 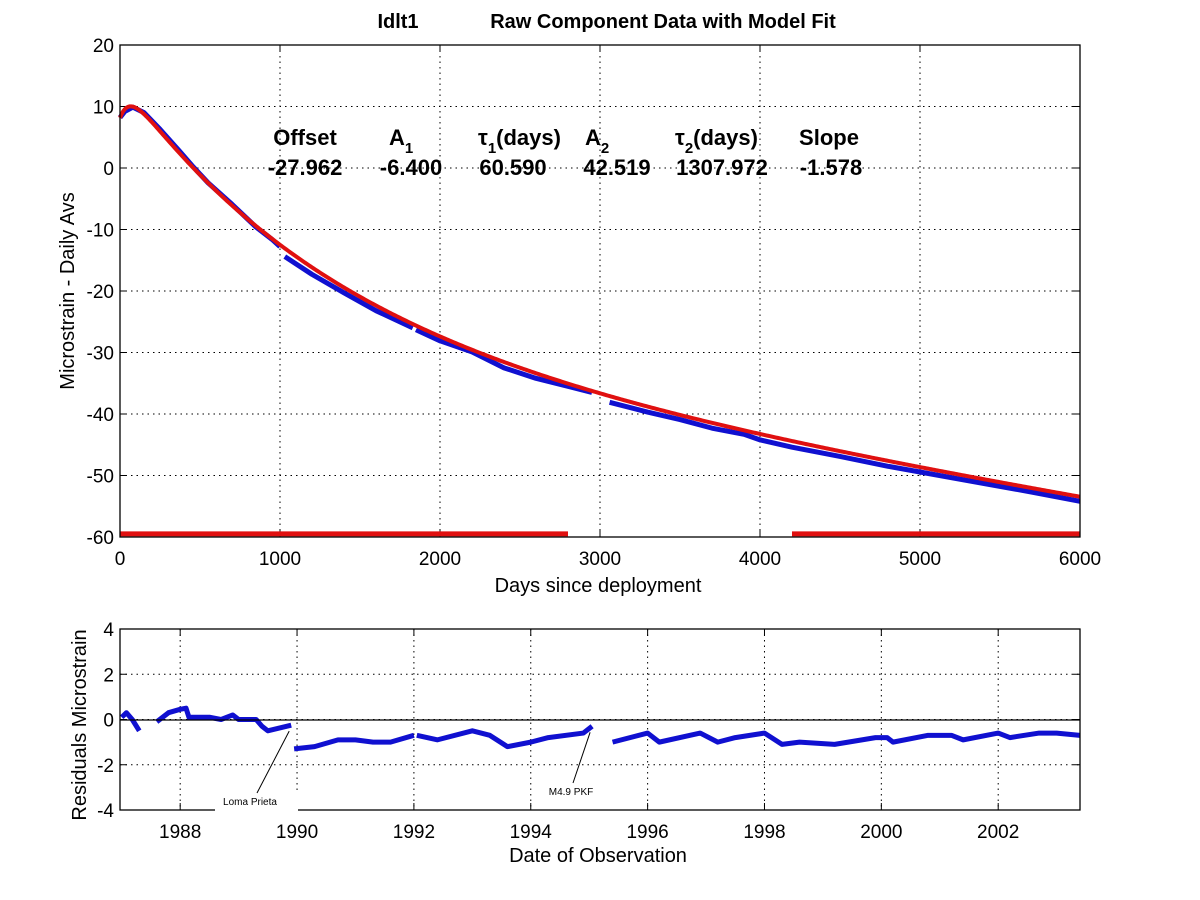 I want to click on y-tick-label: 4, so click(x=108, y=630).